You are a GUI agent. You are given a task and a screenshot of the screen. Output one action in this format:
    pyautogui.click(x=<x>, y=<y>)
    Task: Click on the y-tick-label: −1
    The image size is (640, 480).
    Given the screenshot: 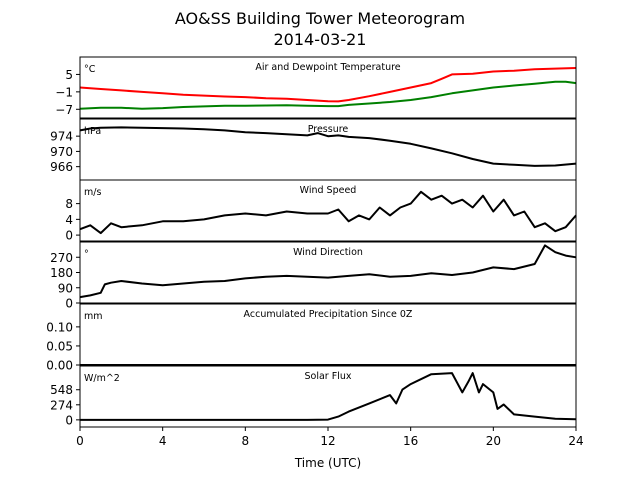 What is the action you would take?
    pyautogui.click(x=64, y=92)
    